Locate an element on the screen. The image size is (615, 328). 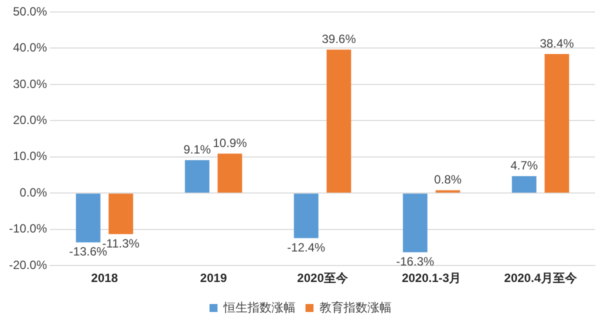
data-label: 10.9% is located at coordinates (230, 143).